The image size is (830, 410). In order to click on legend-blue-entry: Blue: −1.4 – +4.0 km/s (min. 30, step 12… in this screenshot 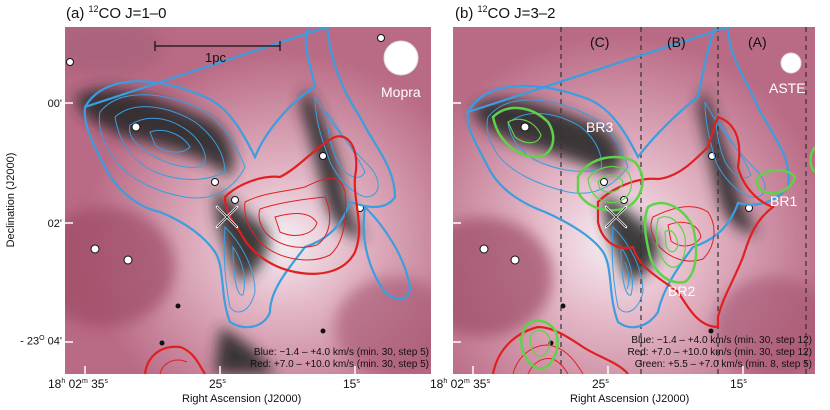, I will do `click(721, 340)`.